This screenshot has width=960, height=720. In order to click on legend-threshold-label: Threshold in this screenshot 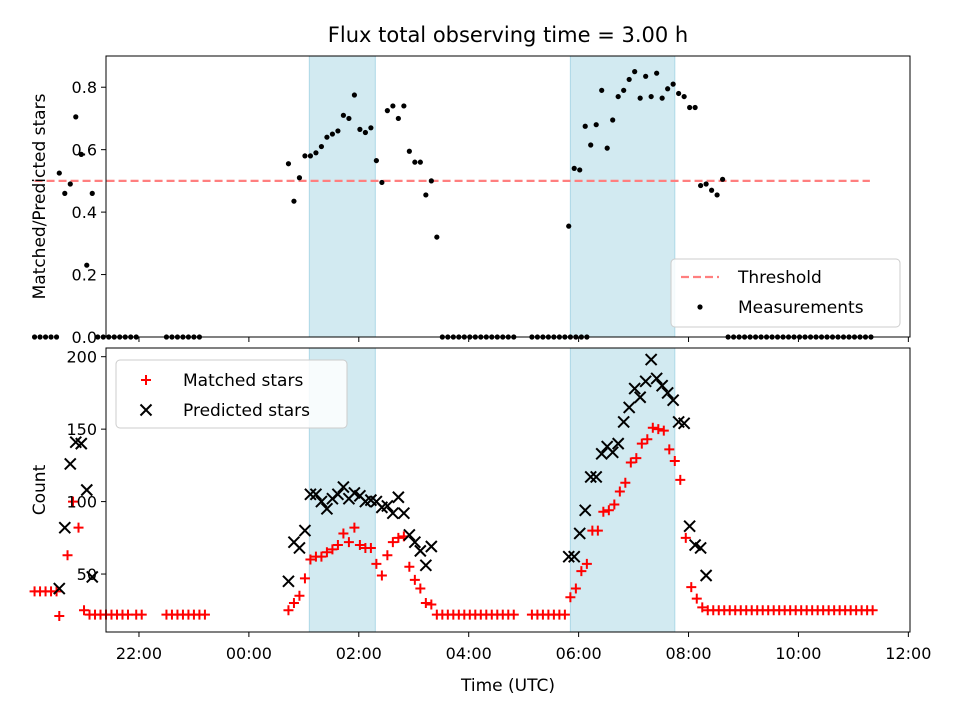, I will do `click(779, 278)`.